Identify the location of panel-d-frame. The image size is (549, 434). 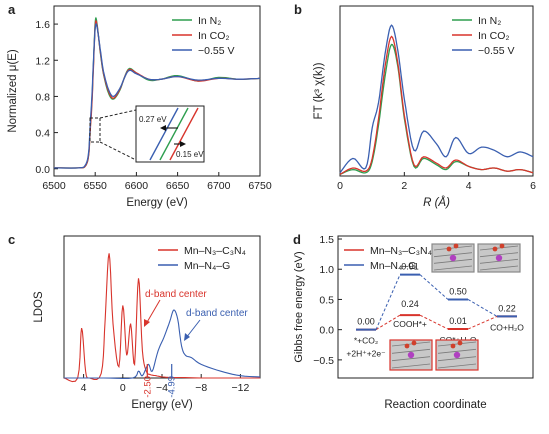
(435, 307).